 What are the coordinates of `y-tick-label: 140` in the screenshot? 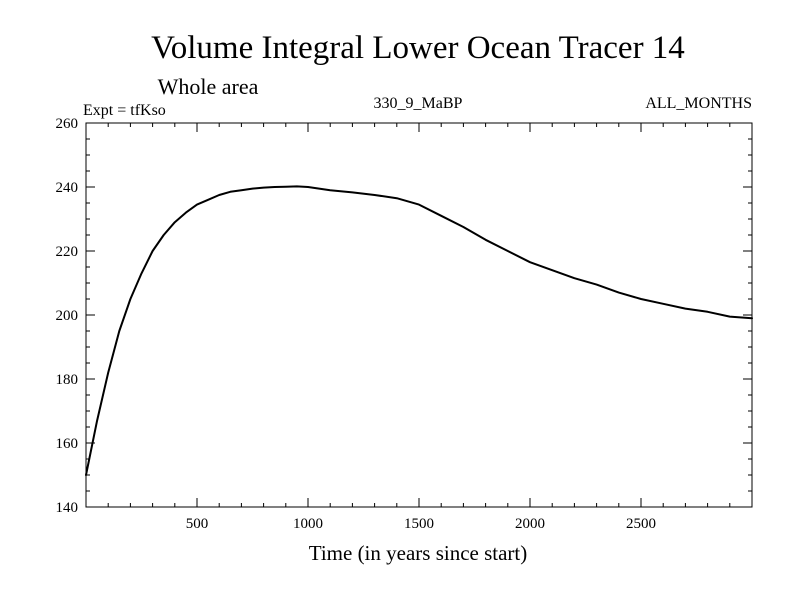 It's located at (67, 508).